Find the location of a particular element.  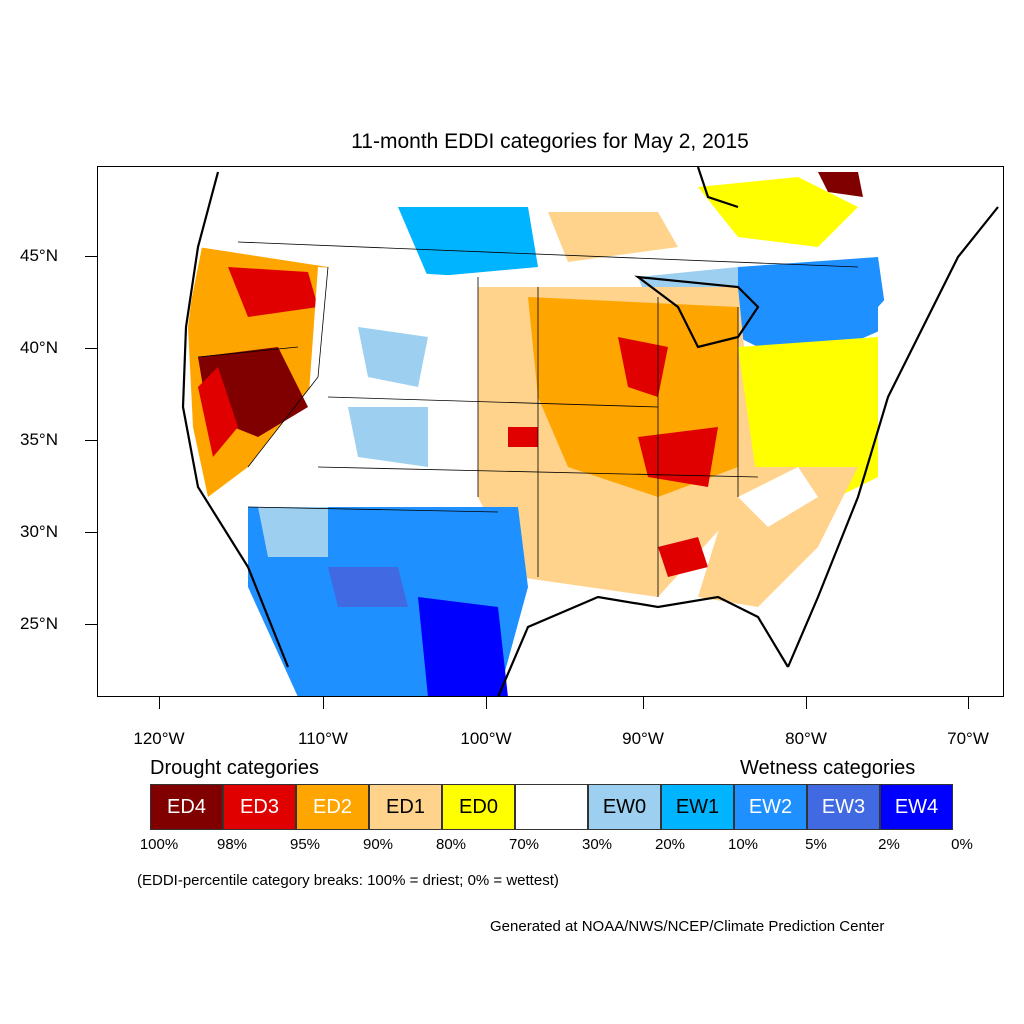

legend-box-neutral is located at coordinates (551, 807).